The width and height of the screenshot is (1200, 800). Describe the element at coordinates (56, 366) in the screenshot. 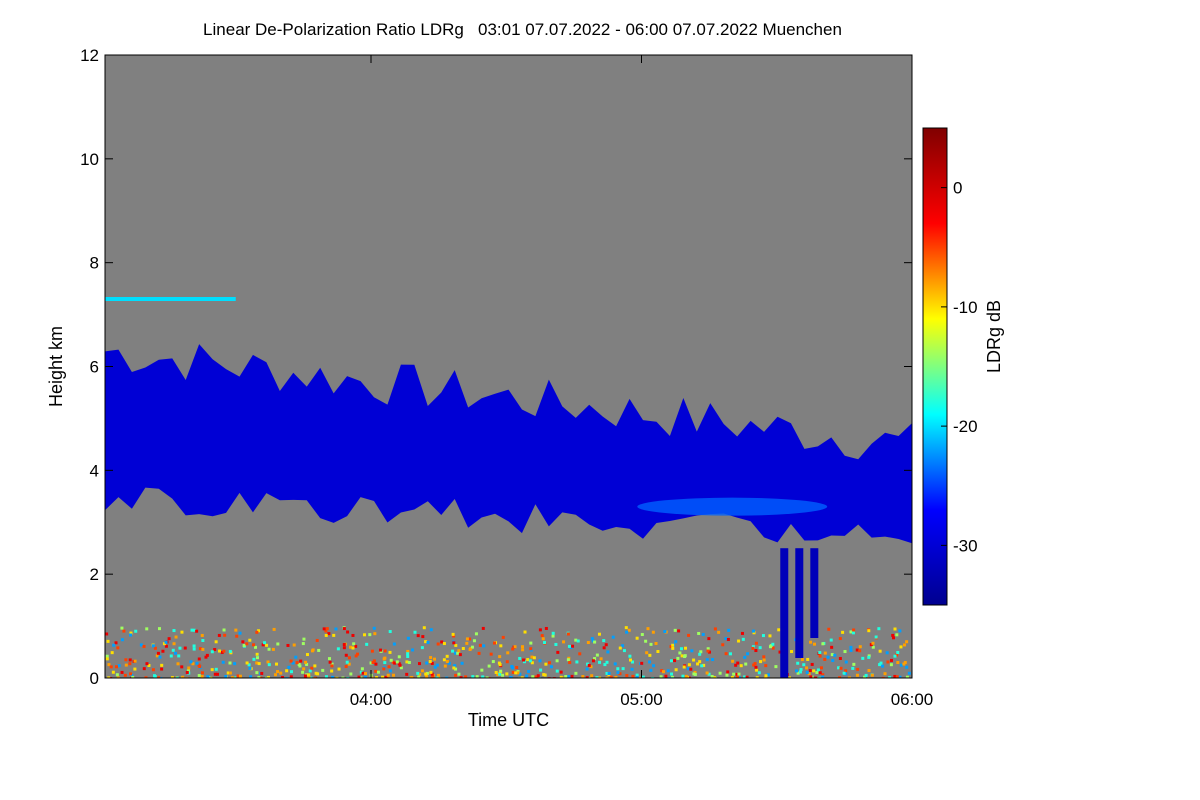

I see `y-axis-label: Height km` at that location.